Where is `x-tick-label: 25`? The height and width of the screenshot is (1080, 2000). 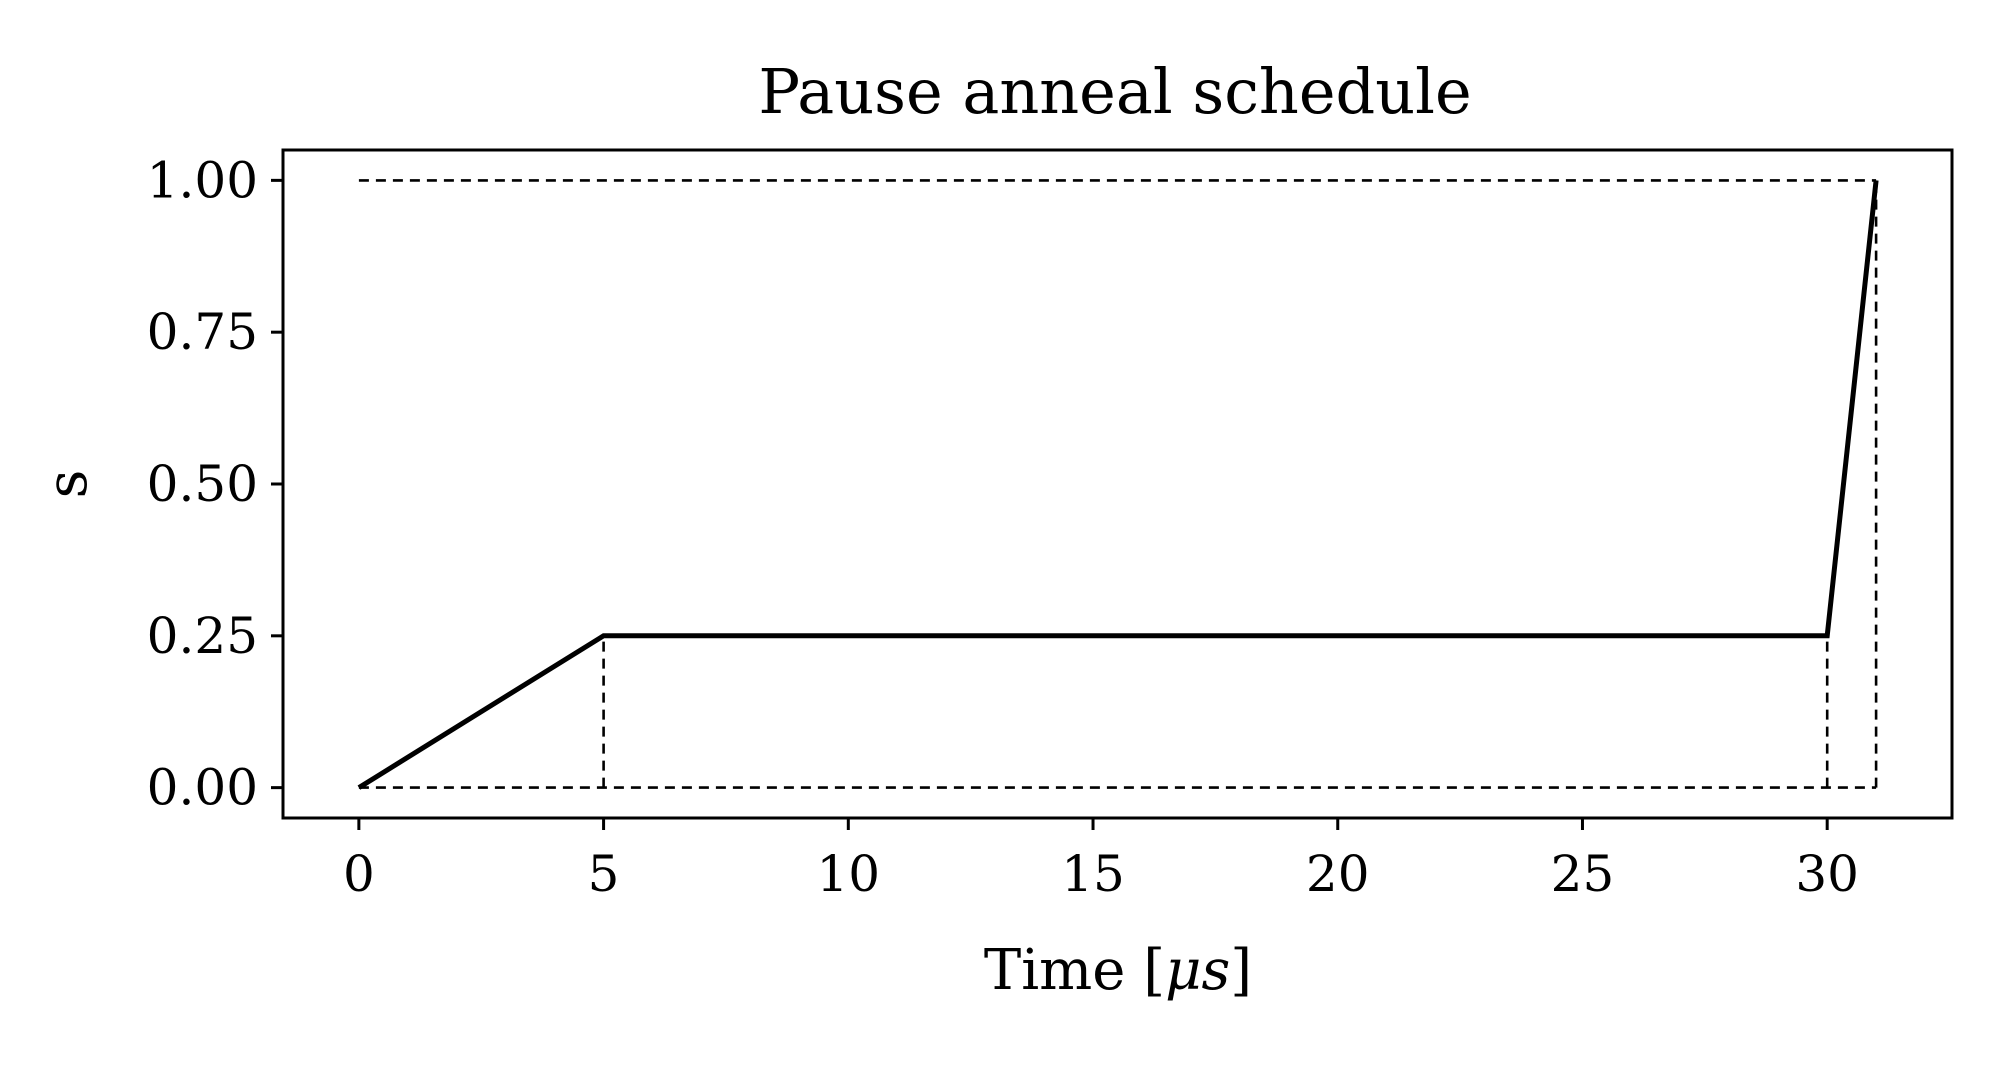 x-tick-label: 25 is located at coordinates (1583, 874).